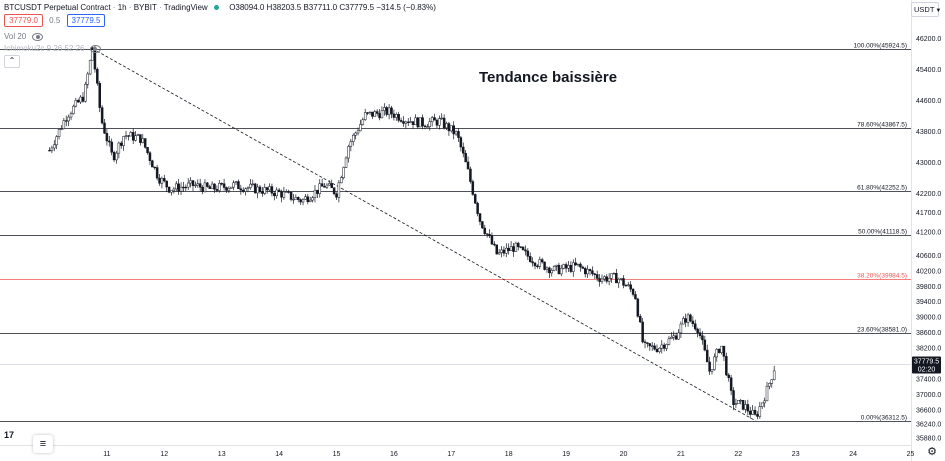 This screenshot has height=461, width=945. Describe the element at coordinates (882, 232) in the screenshot. I see `fib-level-label: 50.00%(41118.5)` at that location.